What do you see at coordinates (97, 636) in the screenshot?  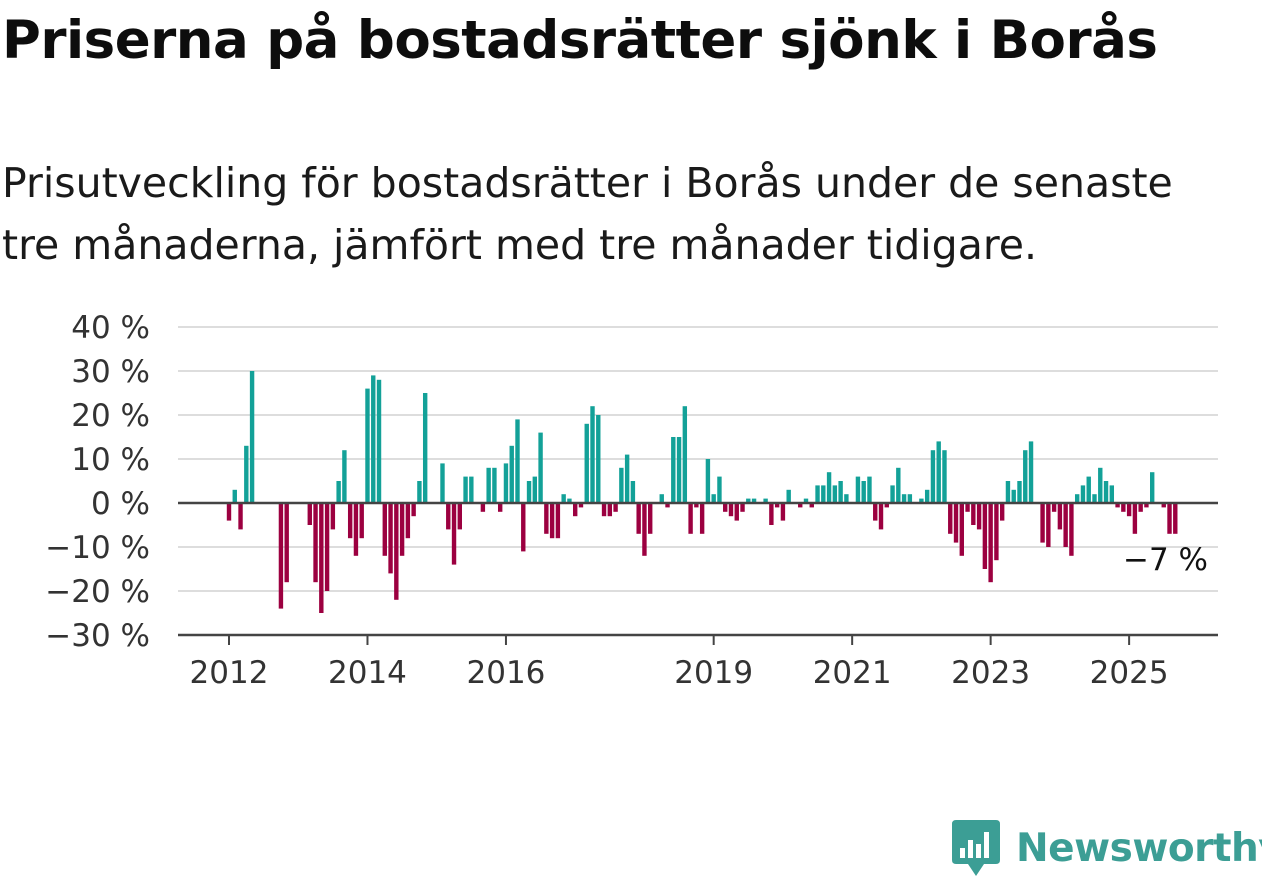 I see `y-tick-label: −30 %` at bounding box center [97, 636].